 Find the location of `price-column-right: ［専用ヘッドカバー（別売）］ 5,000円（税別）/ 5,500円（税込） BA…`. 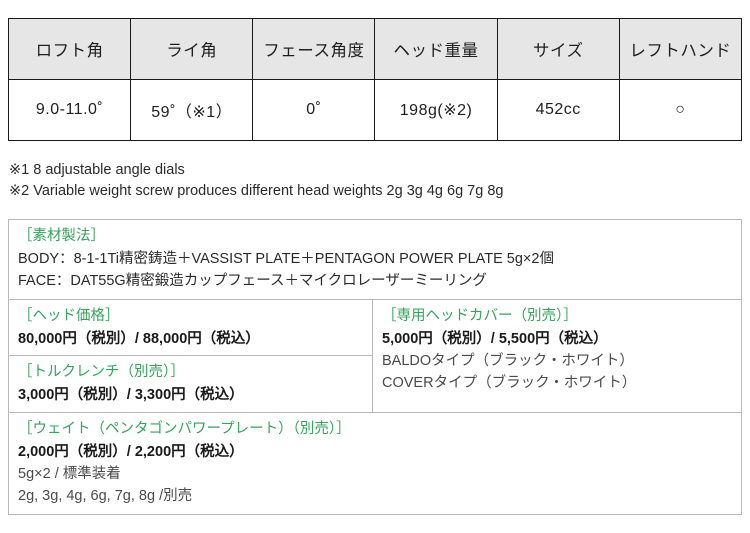

price-column-right: ［専用ヘッドカバー（別売）］ 5,000円（税別）/ 5,500円（税込） BA… is located at coordinates (557, 356).